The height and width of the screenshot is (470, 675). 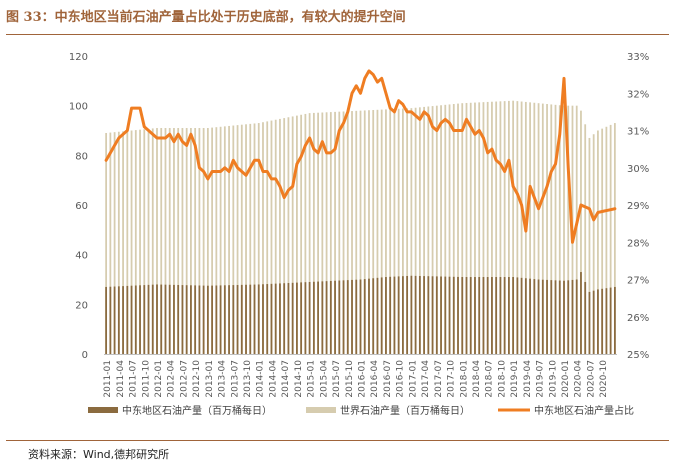 I want to click on x-tick-label: 2020-10, so click(x=604, y=379).